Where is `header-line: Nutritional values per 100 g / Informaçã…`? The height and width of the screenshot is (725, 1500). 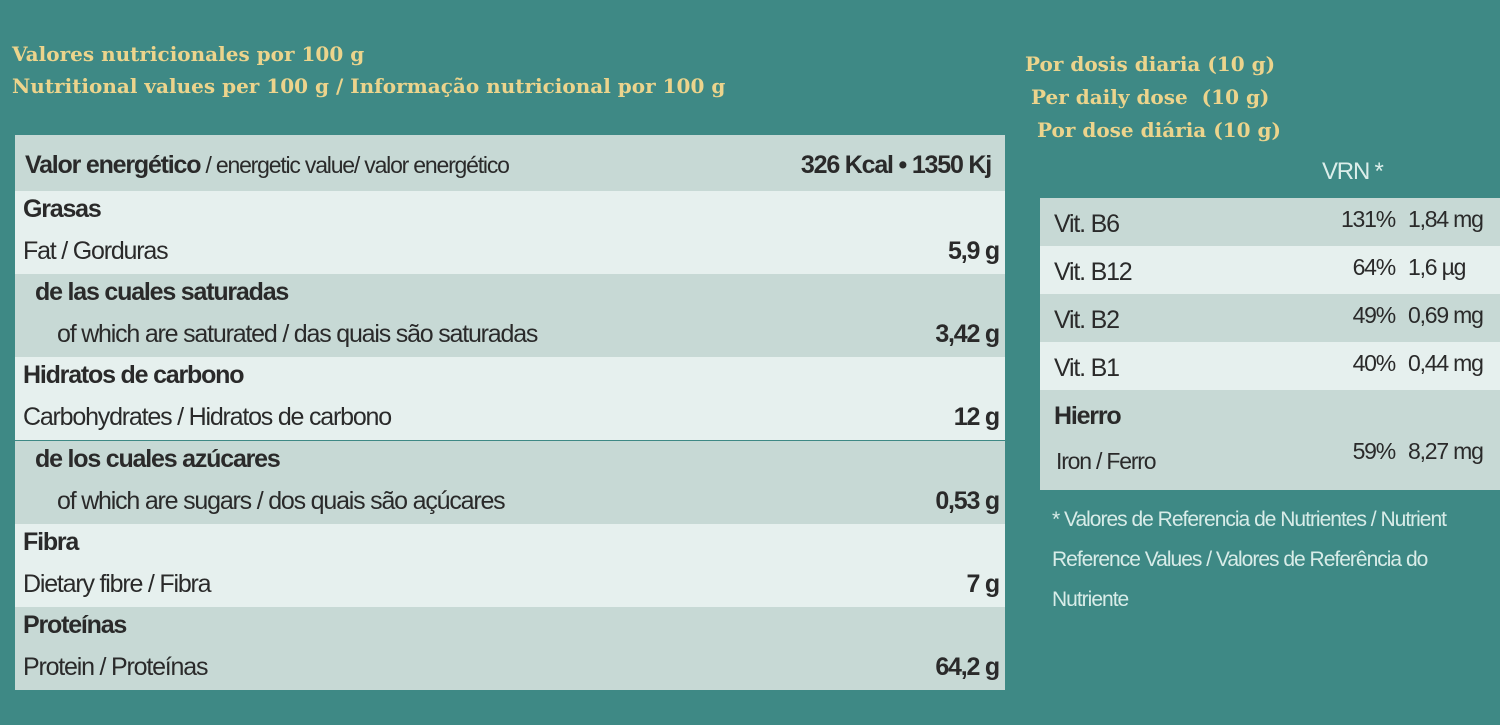
header-line: Nutritional values per 100 g / Informaçã… is located at coordinates (369, 86).